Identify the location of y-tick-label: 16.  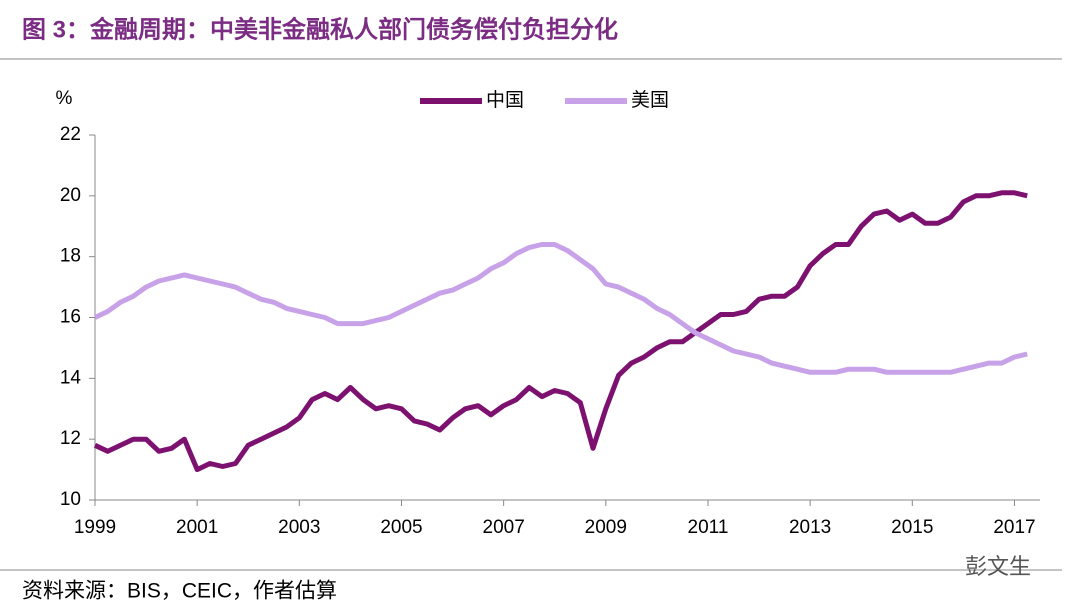
(70, 317).